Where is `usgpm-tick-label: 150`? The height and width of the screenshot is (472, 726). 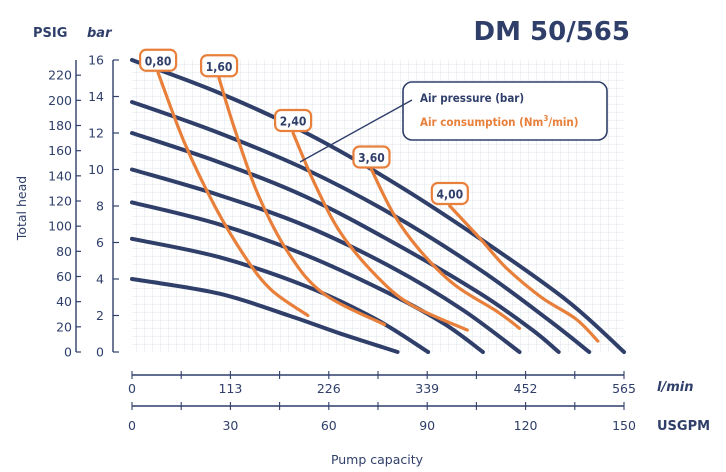
usgpm-tick-label: 150 is located at coordinates (624, 425).